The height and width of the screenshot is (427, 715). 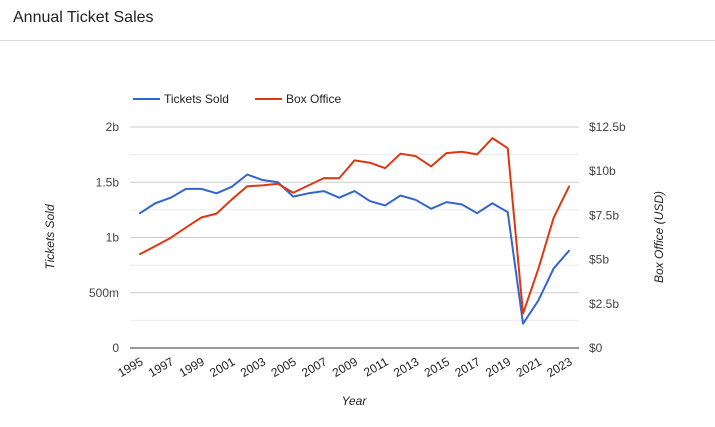 What do you see at coordinates (108, 182) in the screenshot?
I see `y-left-tick-3: 1.5b` at bounding box center [108, 182].